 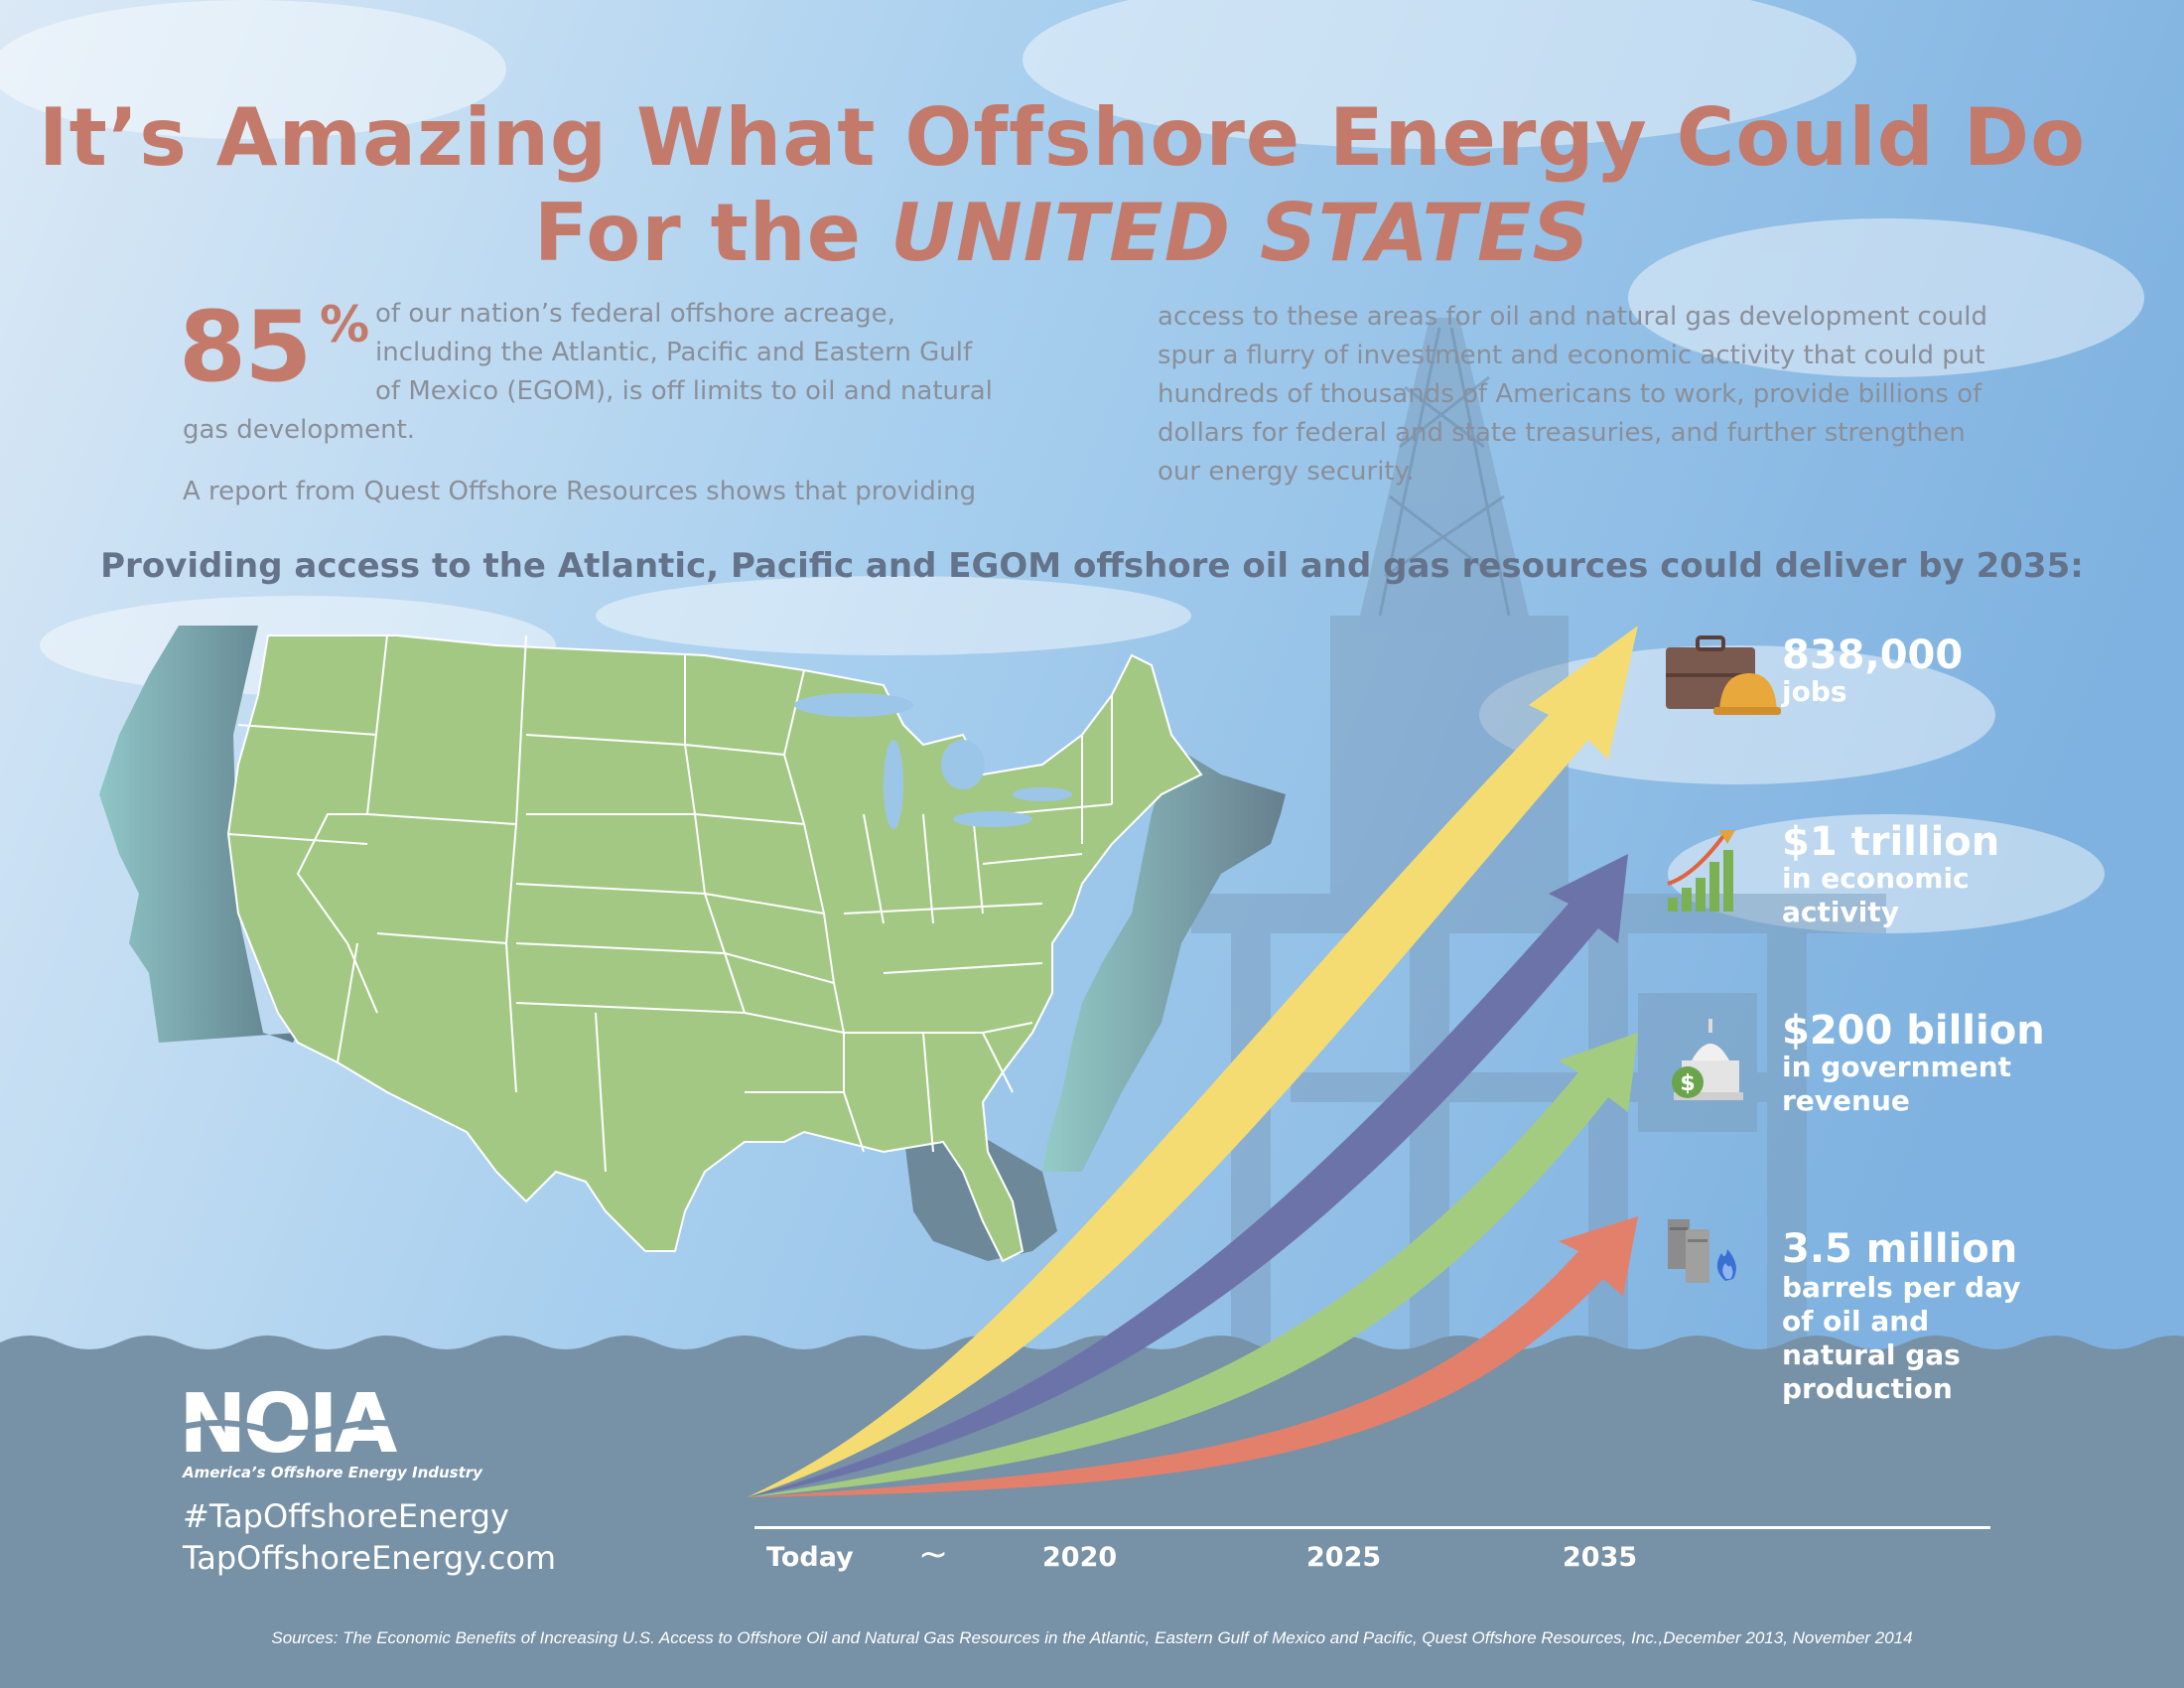 I want to click on hashtag: #TapOffshoreEnergy, so click(x=346, y=1516).